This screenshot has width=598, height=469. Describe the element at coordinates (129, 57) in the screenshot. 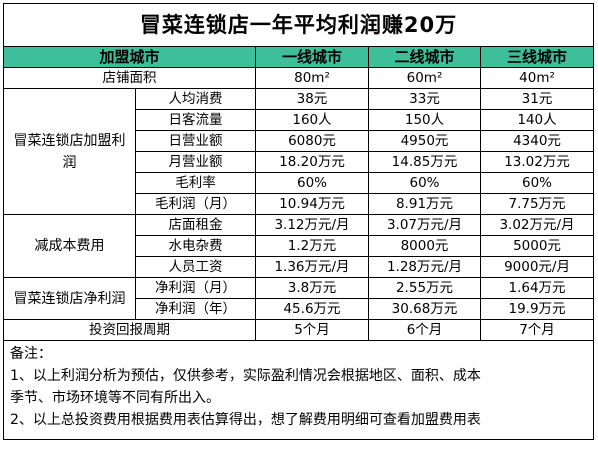

I see `header-label: 加盟城市` at that location.